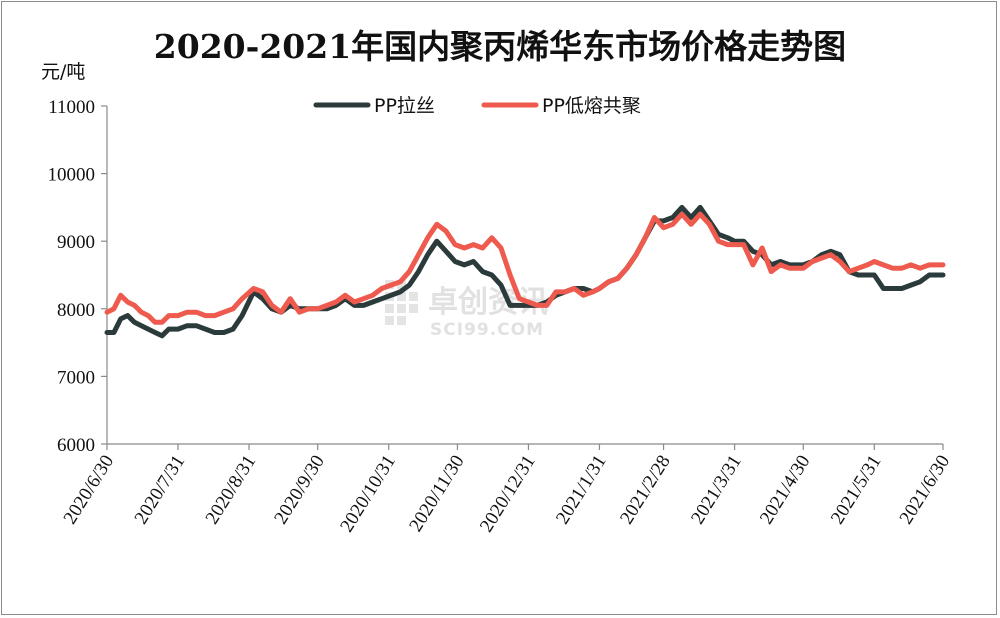  I want to click on y-tick-label: 7000, so click(76, 377).